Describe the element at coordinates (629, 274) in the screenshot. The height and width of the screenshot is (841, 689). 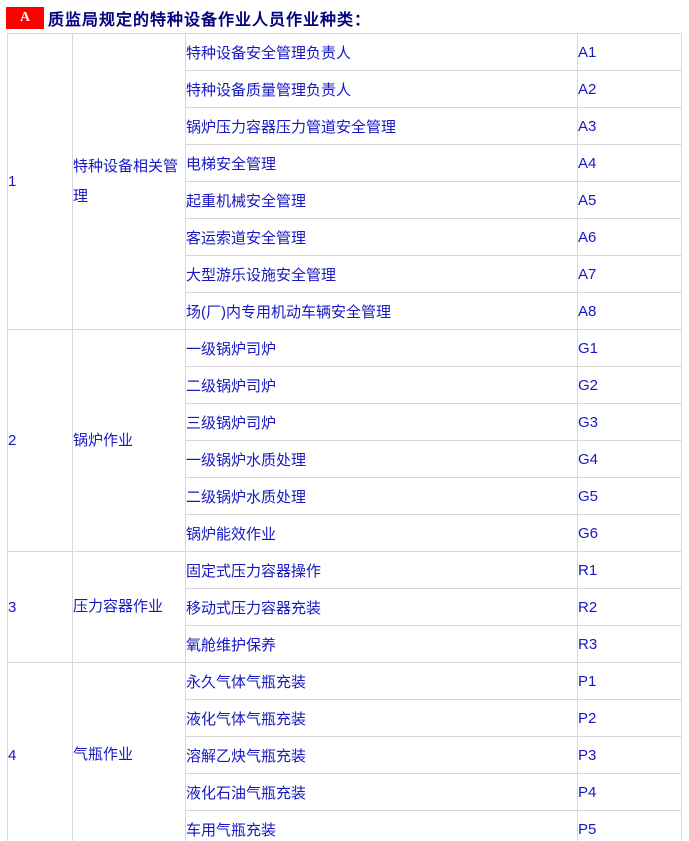
I see `job-code-cell: A7` at that location.